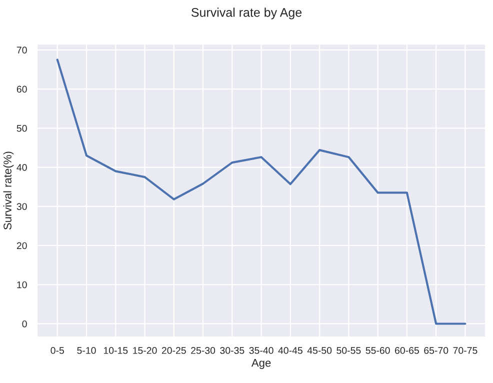  Describe the element at coordinates (261, 350) in the screenshot. I see `x-tick-label: 35-40` at that location.